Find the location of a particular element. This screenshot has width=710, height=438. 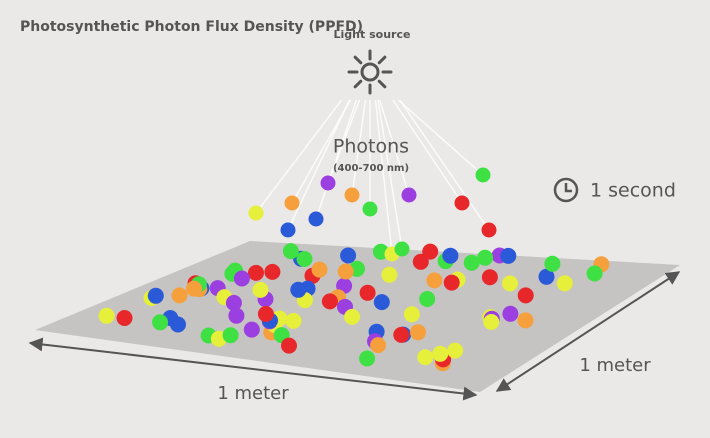

length-label: 1 meter is located at coordinates (253, 393).